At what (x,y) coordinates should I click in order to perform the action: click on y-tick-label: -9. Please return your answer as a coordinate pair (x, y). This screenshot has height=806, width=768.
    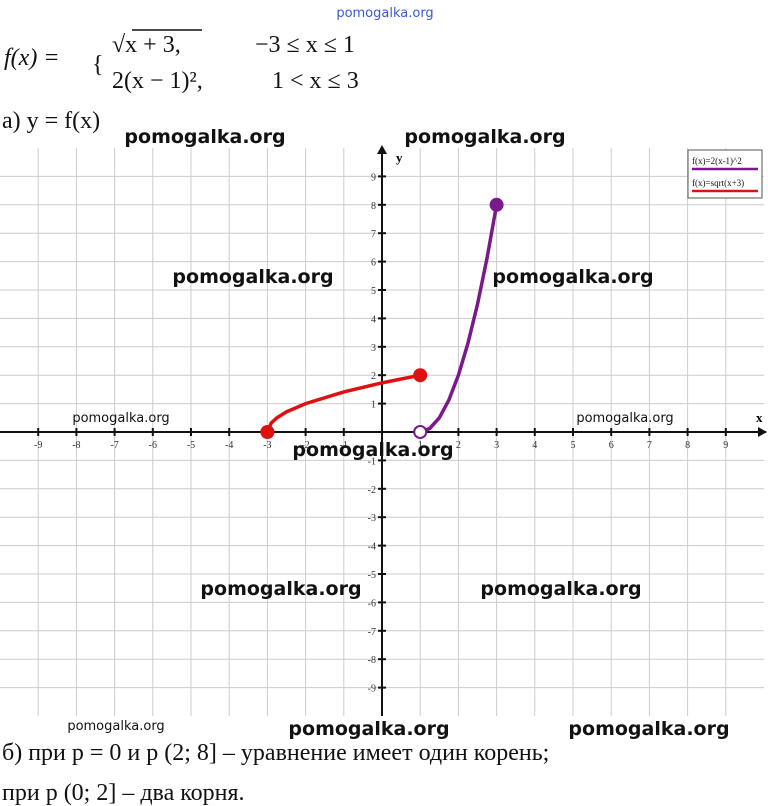
    Looking at the image, I should click on (372, 689).